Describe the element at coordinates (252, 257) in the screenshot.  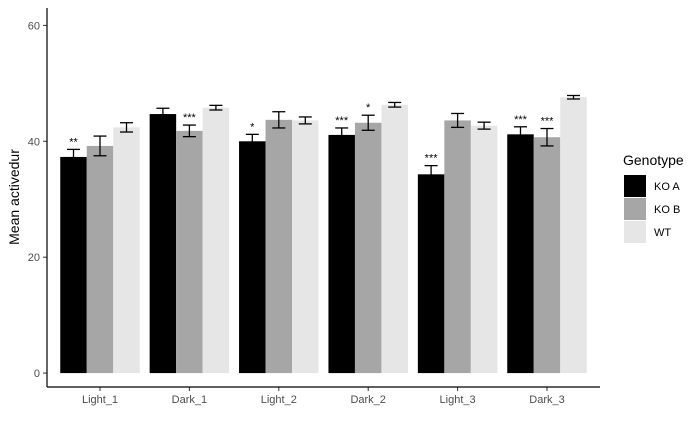
I see `bar-light-2-ko-a` at that location.